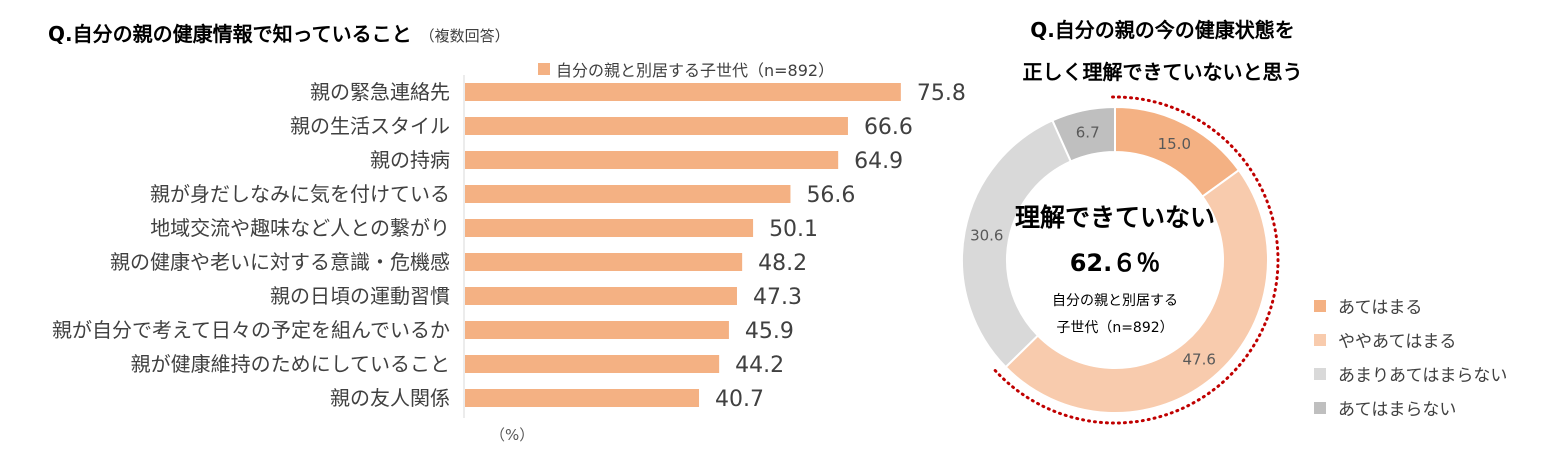  What do you see at coordinates (360, 296) in the screenshot?
I see `category-label: 親の日頃の運動習慣` at bounding box center [360, 296].